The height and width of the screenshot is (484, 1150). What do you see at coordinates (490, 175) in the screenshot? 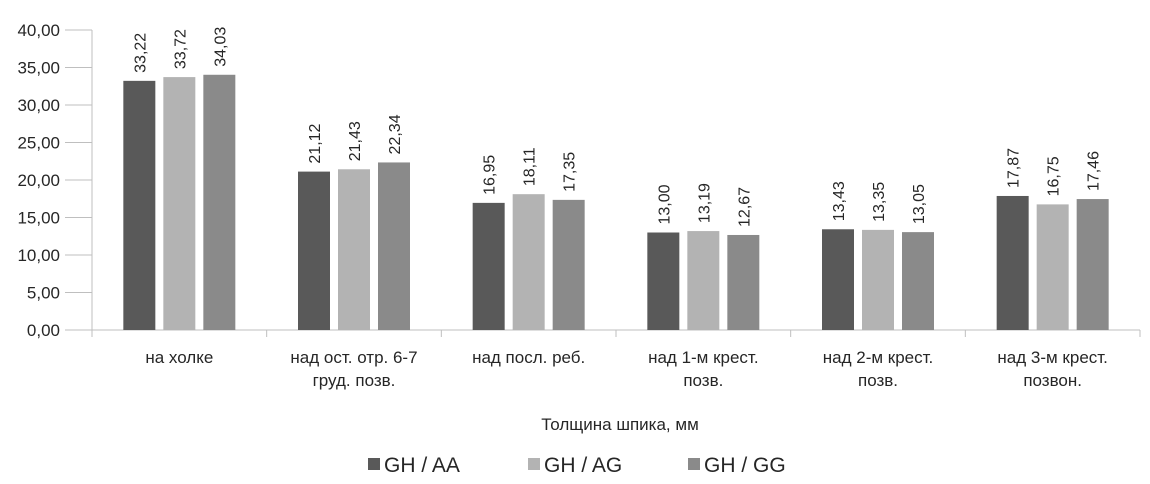
I see `data-label: 16,95` at bounding box center [490, 175].